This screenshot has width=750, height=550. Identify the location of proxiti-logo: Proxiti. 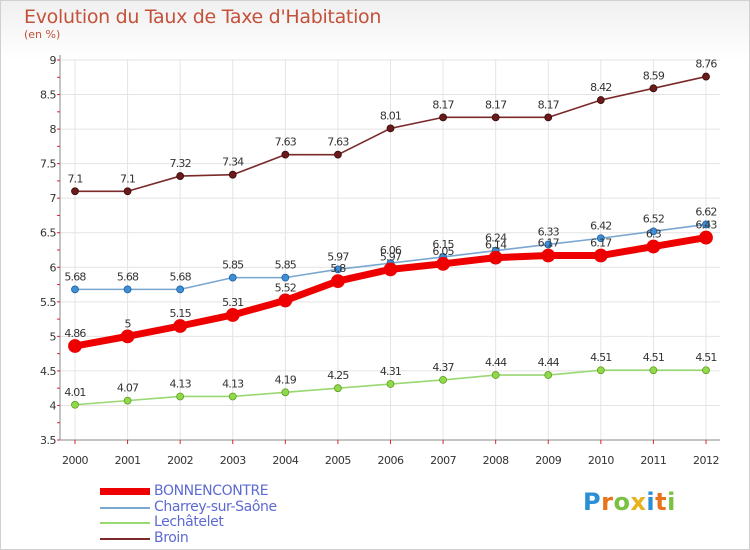
(629, 502).